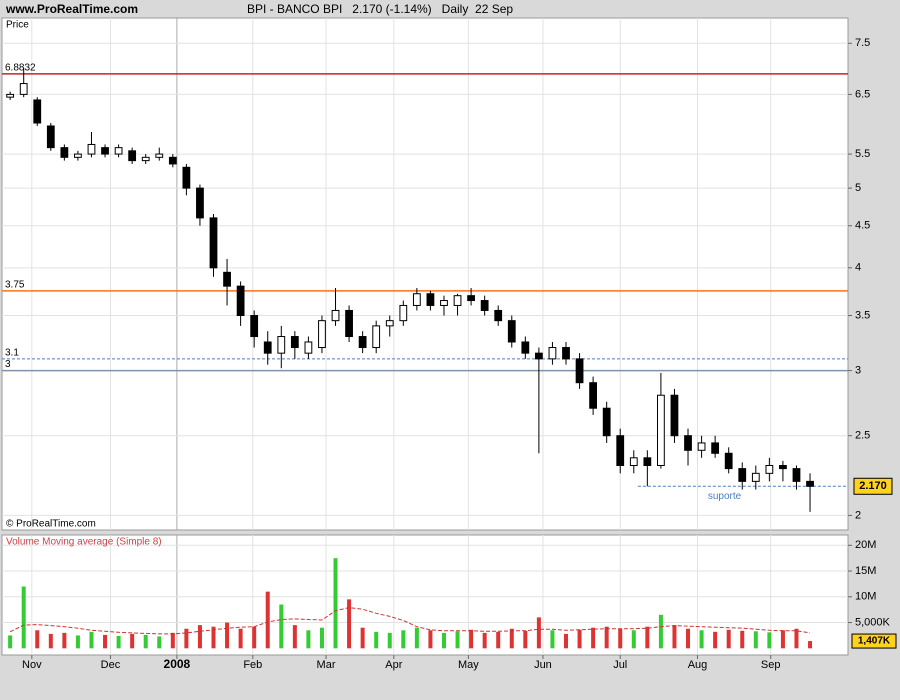 The width and height of the screenshot is (900, 700). What do you see at coordinates (865, 545) in the screenshot?
I see `y-tick-label: 20M` at bounding box center [865, 545].